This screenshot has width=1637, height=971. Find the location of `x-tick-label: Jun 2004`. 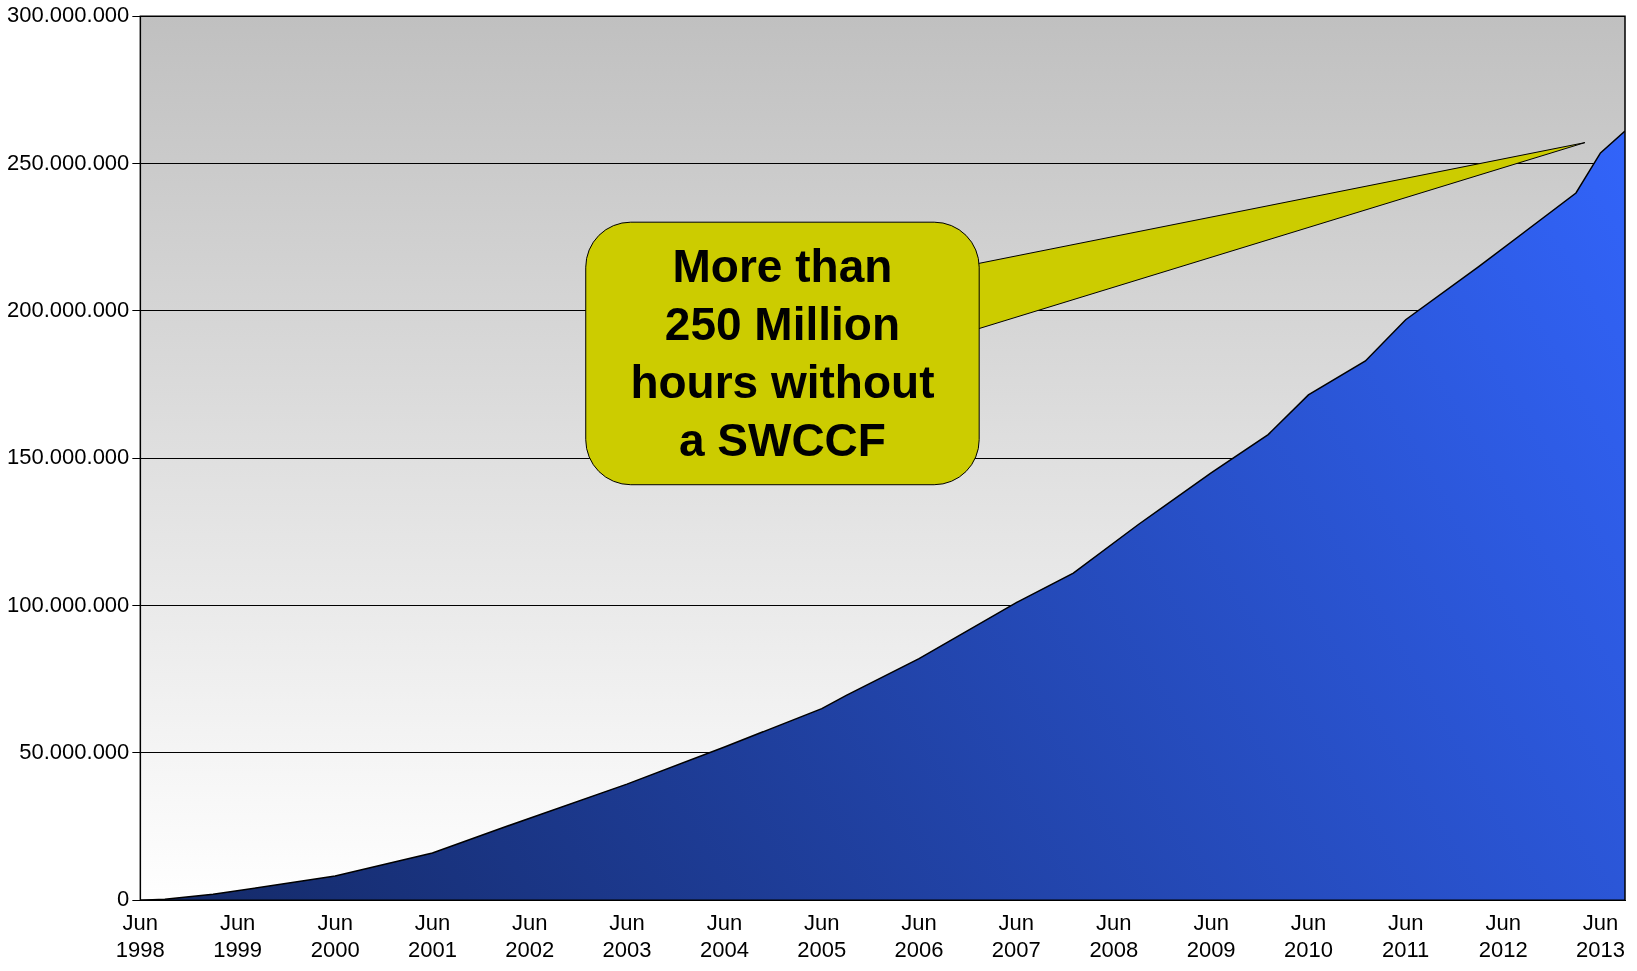

x-tick-label: Jun 2004 is located at coordinates (724, 936).